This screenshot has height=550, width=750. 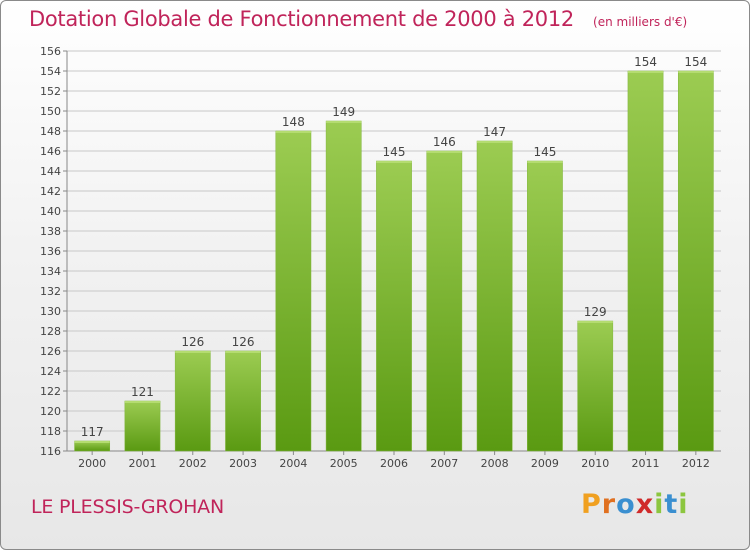 I want to click on y-tick-label: 120, so click(x=50, y=411).